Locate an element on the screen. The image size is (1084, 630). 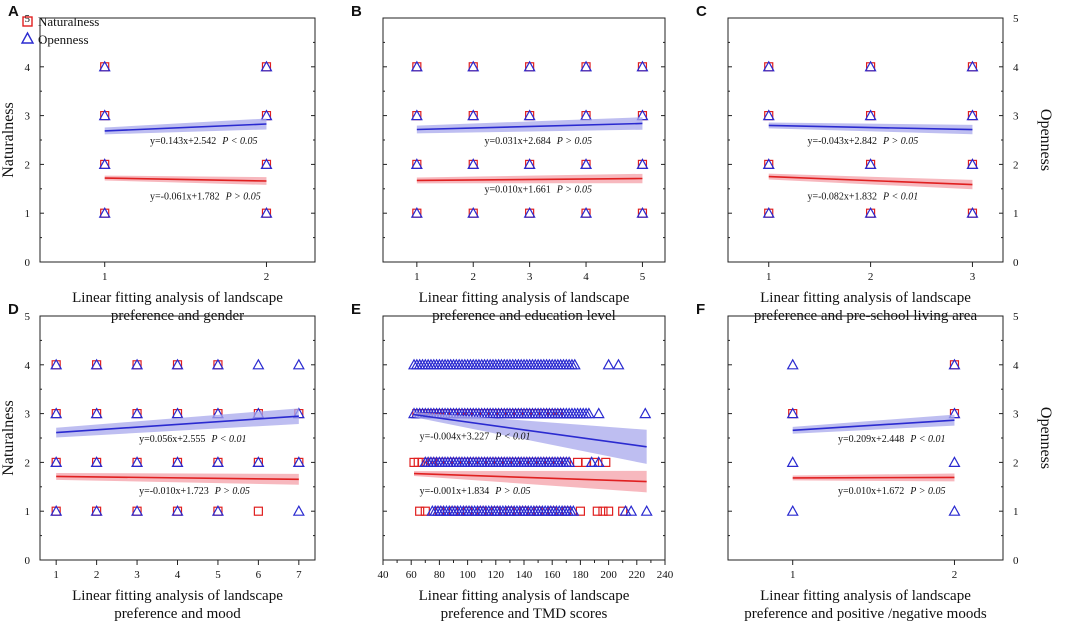
y-tick-label: 1 is located at coordinates (28, 214).